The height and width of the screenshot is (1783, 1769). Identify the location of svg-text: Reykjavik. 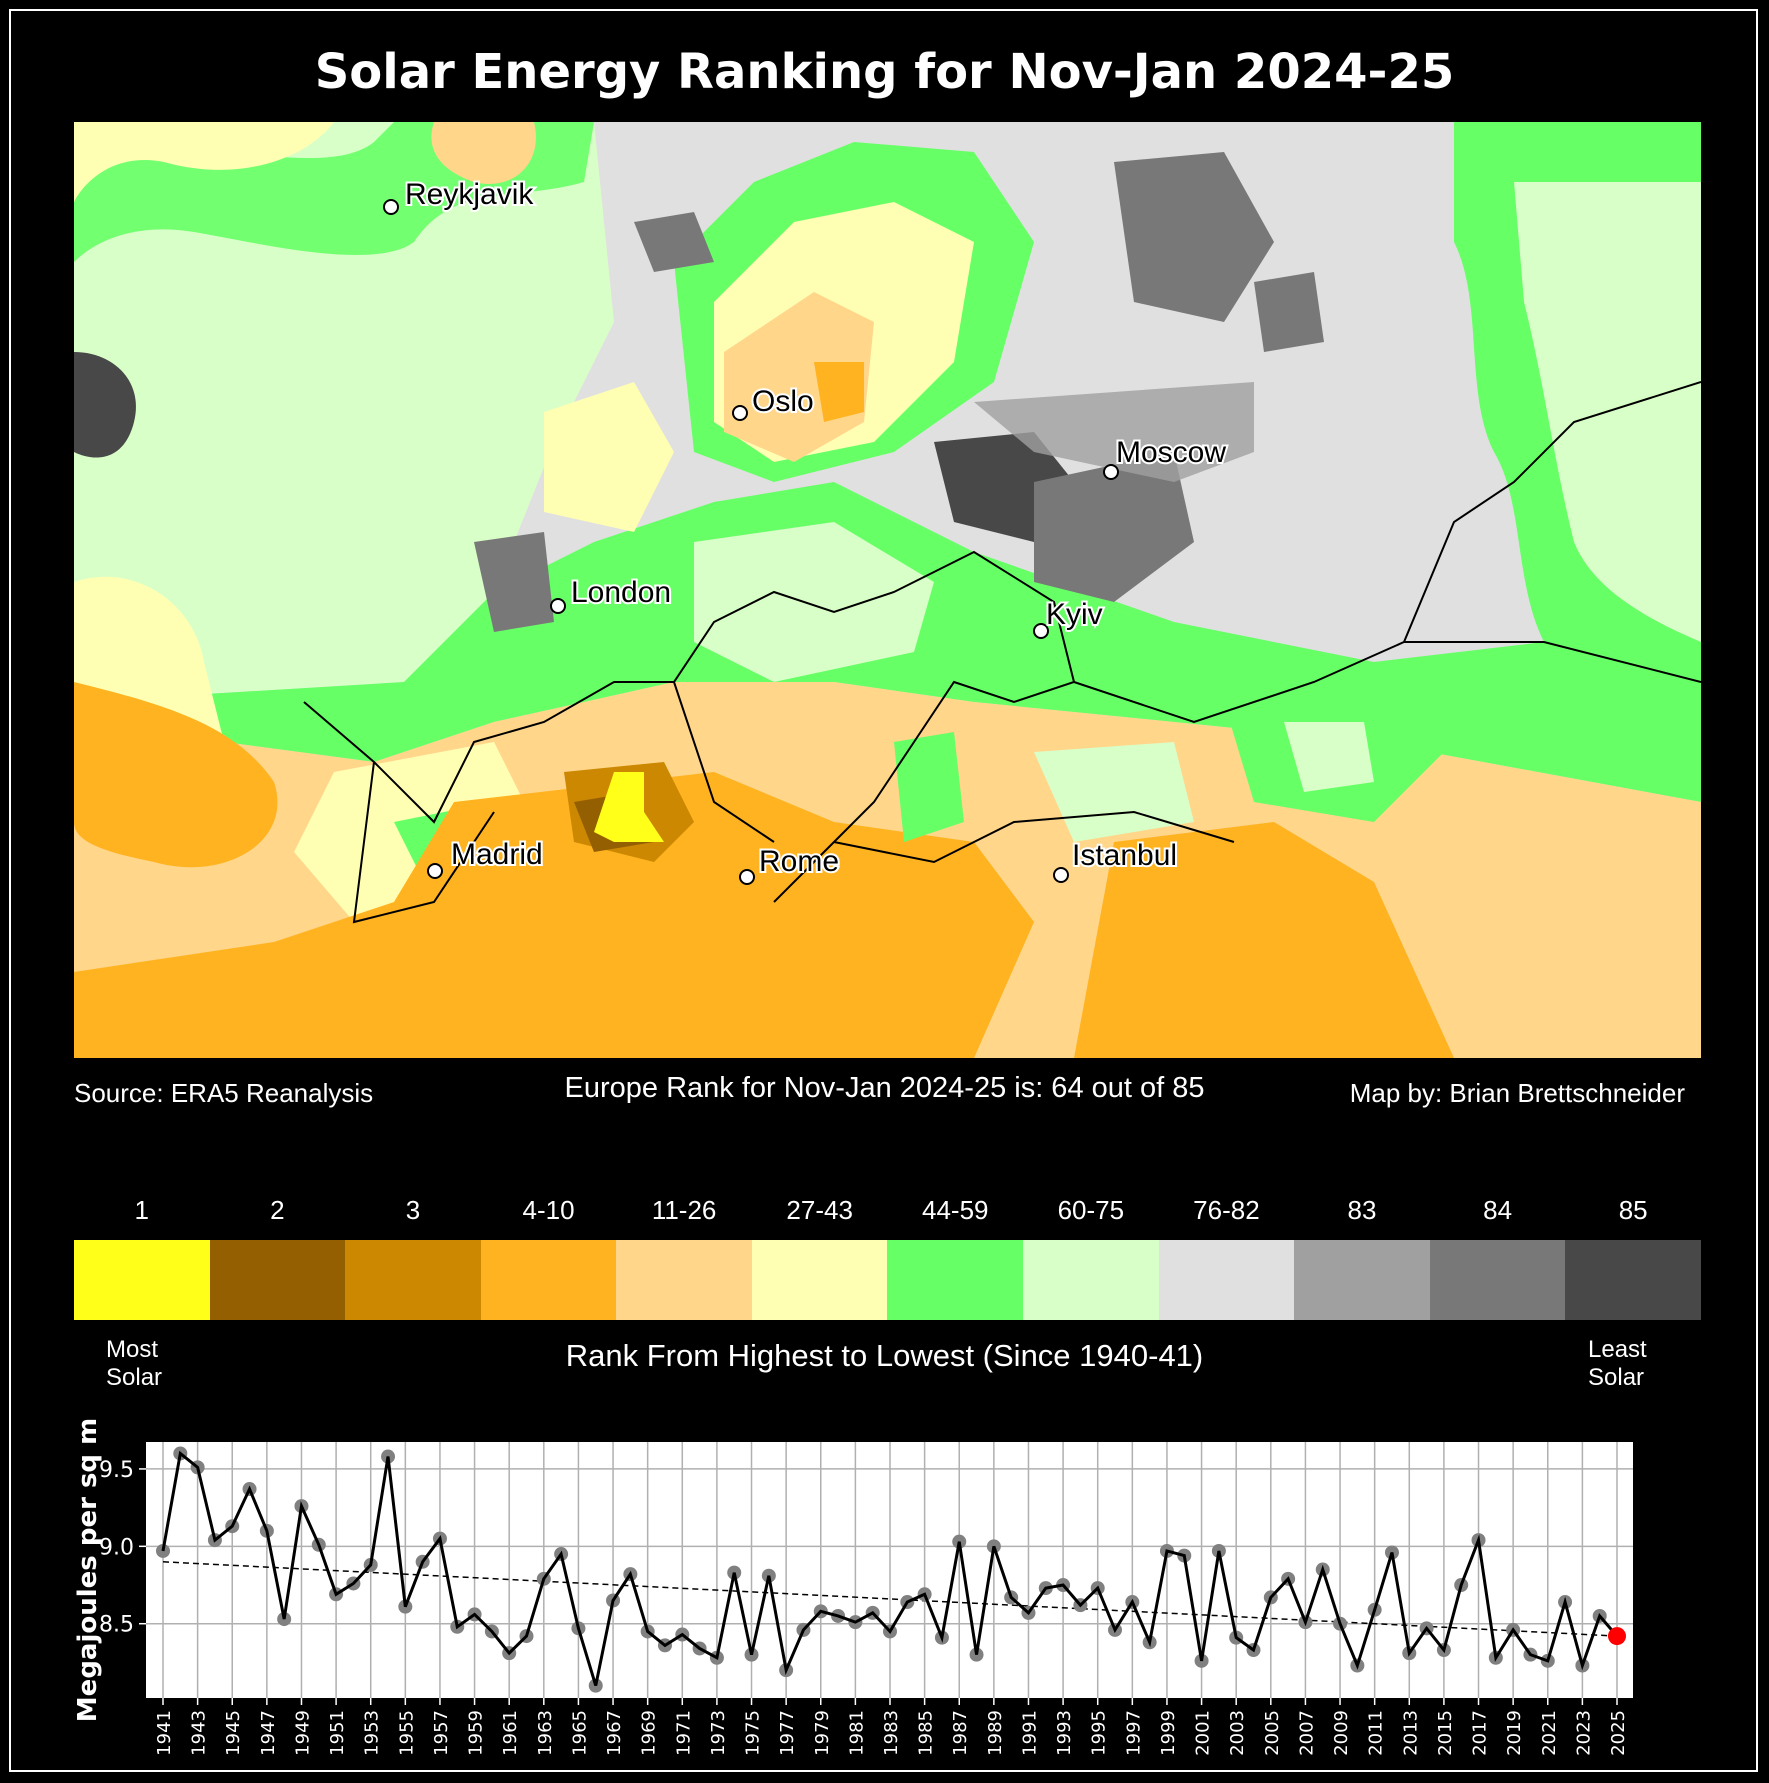
(469, 194).